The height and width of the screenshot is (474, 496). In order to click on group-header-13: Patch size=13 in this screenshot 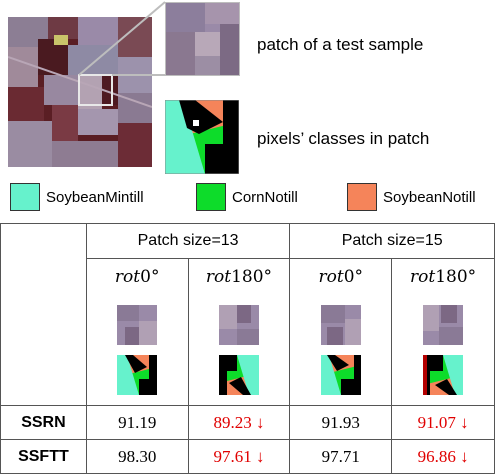, I will do `click(188, 241)`.